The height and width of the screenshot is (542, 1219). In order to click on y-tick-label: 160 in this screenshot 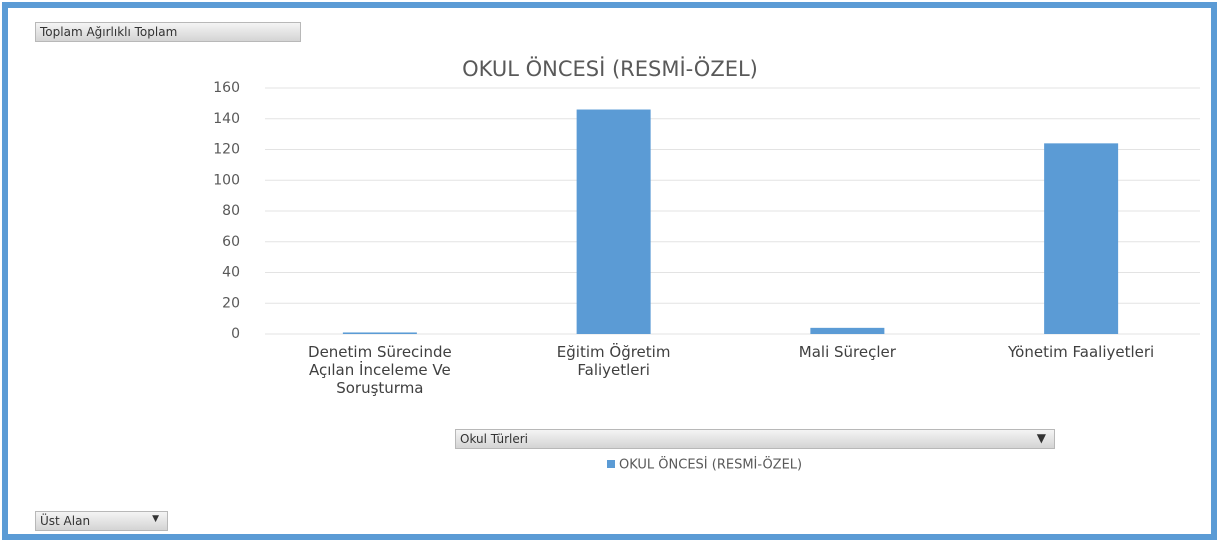, I will do `click(226, 88)`.